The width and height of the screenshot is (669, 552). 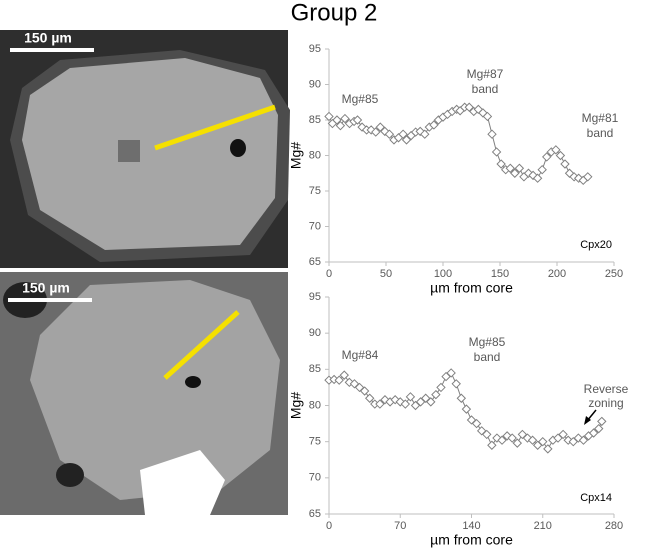 What do you see at coordinates (471, 526) in the screenshot?
I see `x-tick-label: 140` at bounding box center [471, 526].